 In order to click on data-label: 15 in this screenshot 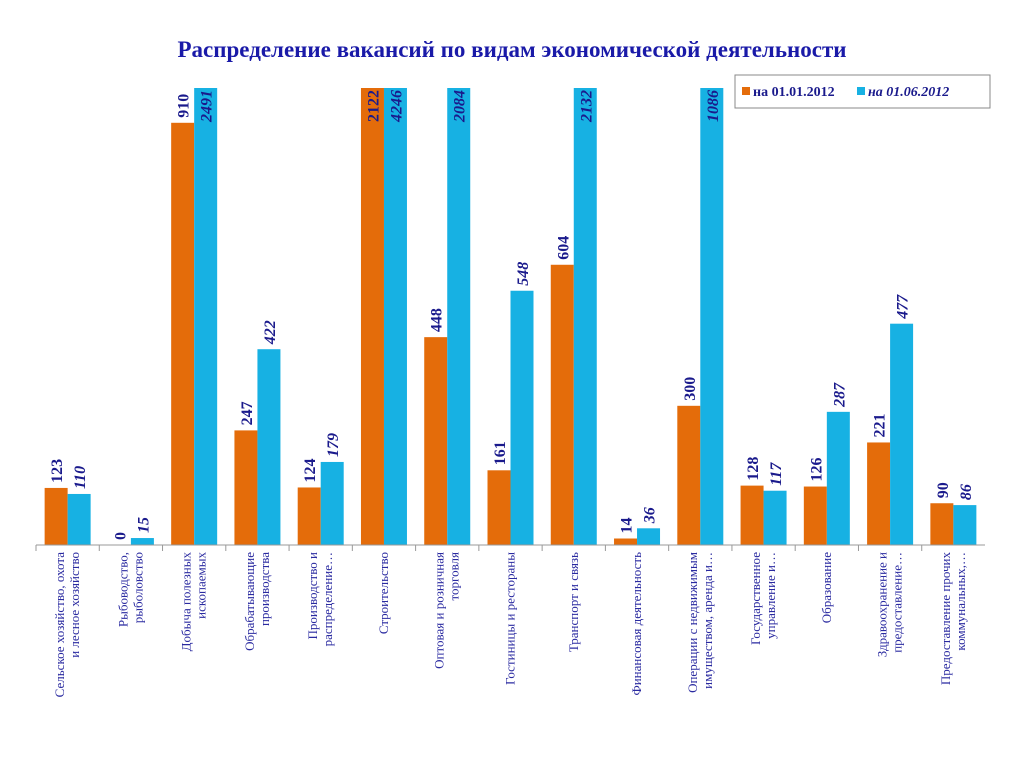, I will do `click(143, 525)`.